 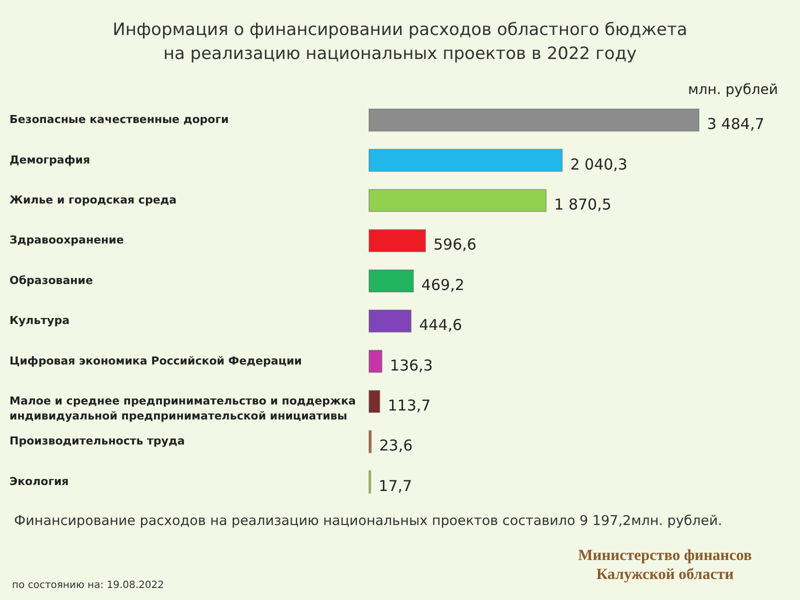 What do you see at coordinates (67, 240) in the screenshot?
I see `y-tick-label: Здравоохранение` at bounding box center [67, 240].